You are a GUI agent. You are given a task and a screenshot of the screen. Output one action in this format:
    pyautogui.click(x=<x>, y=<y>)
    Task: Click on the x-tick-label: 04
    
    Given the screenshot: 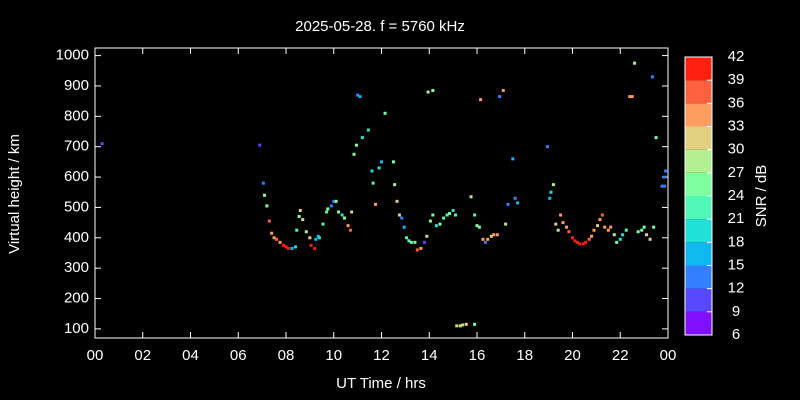 What is the action you would take?
    pyautogui.click(x=190, y=355)
    